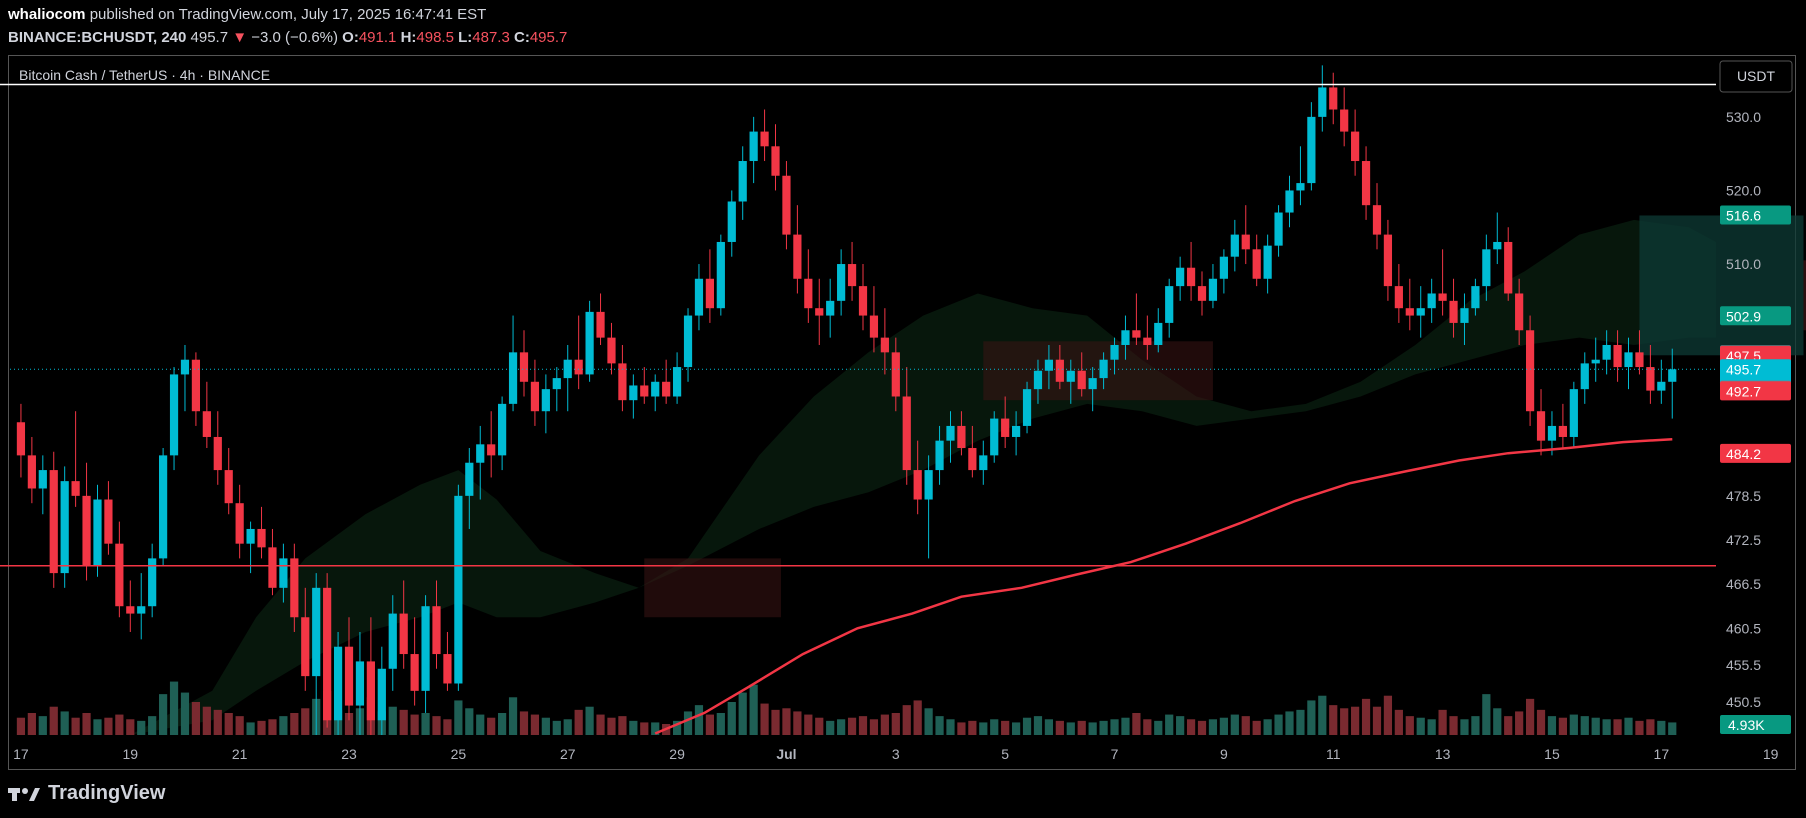 The height and width of the screenshot is (818, 1806). What do you see at coordinates (107, 793) in the screenshot?
I see `tradingview-logo-text: TradingView` at bounding box center [107, 793].